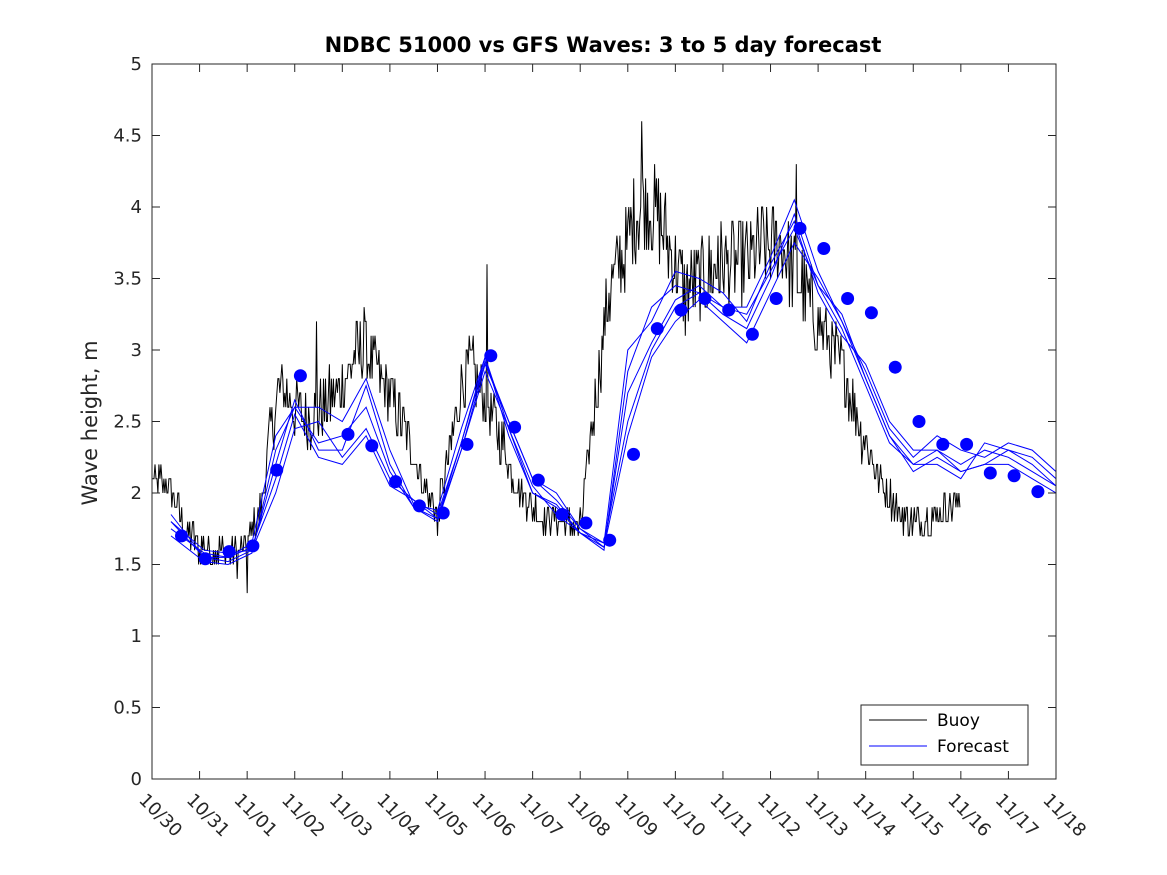  Describe the element at coordinates (494, 816) in the screenshot. I see `x-tick-label: 11/06` at that location.